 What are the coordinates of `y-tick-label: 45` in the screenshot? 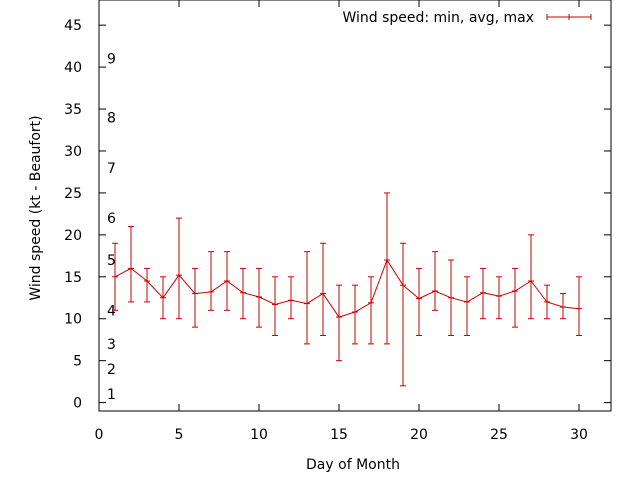 It's located at (73, 26).